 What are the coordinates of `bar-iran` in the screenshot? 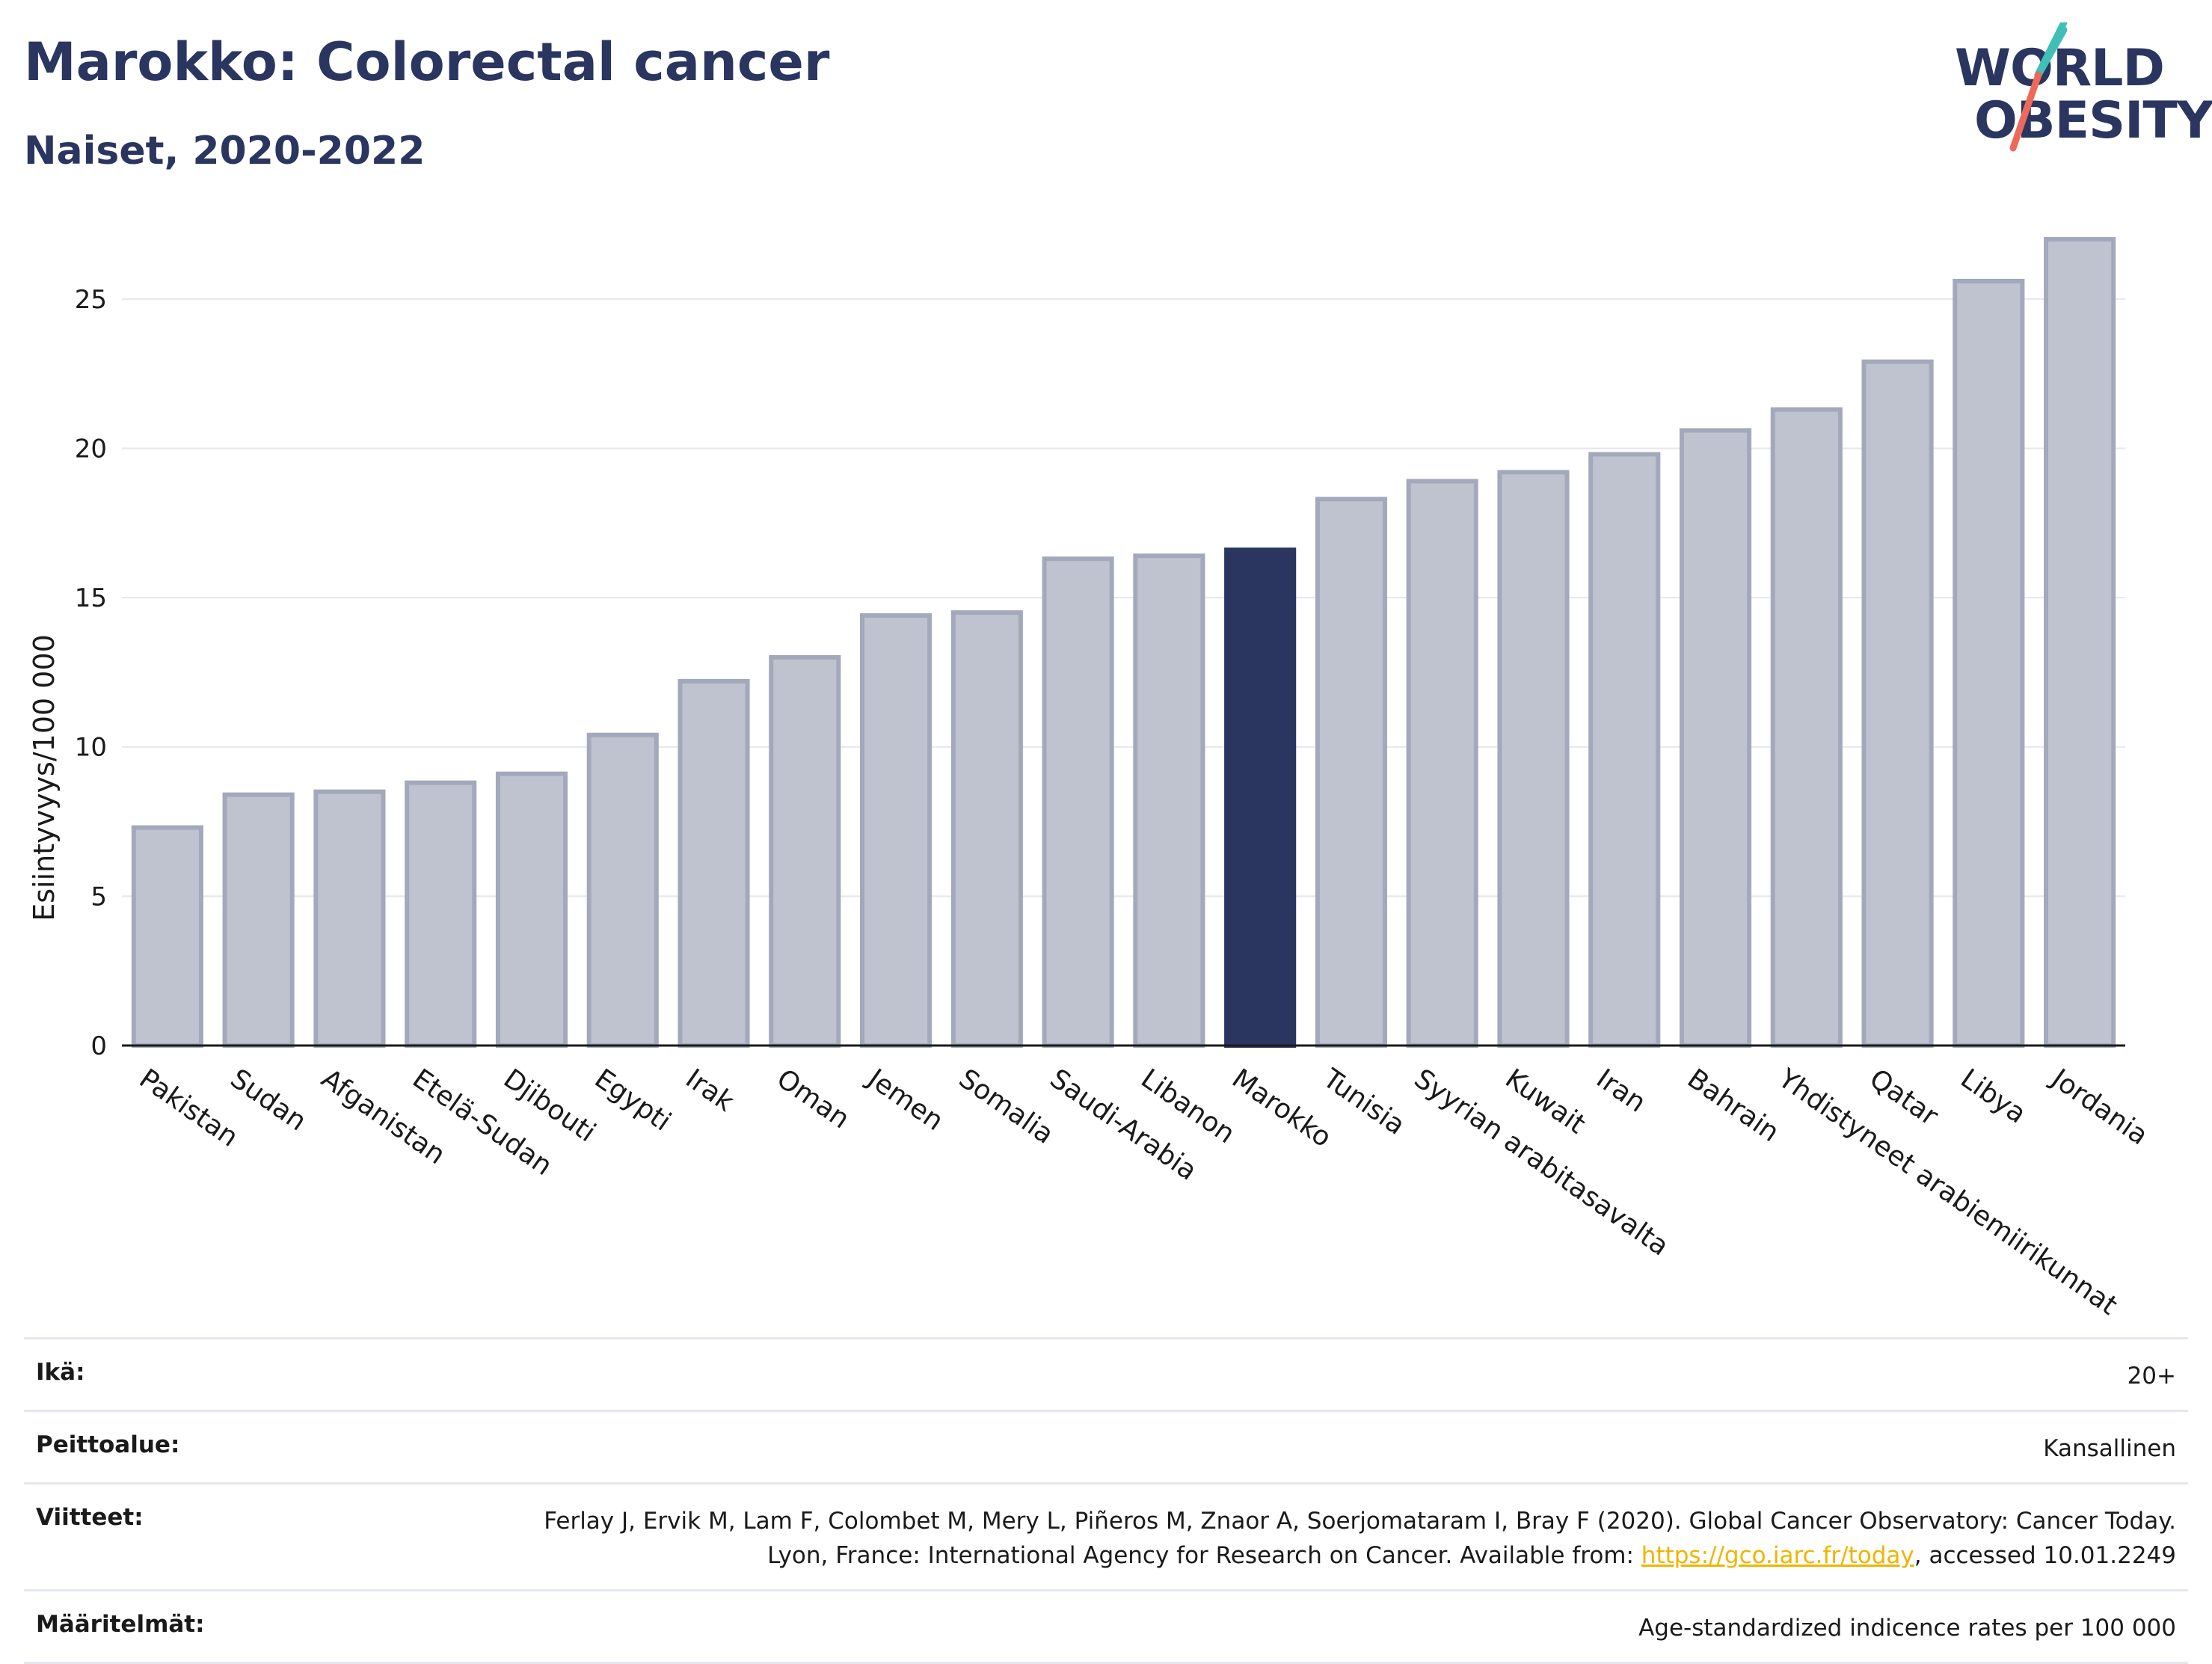 It's located at (1624, 750).